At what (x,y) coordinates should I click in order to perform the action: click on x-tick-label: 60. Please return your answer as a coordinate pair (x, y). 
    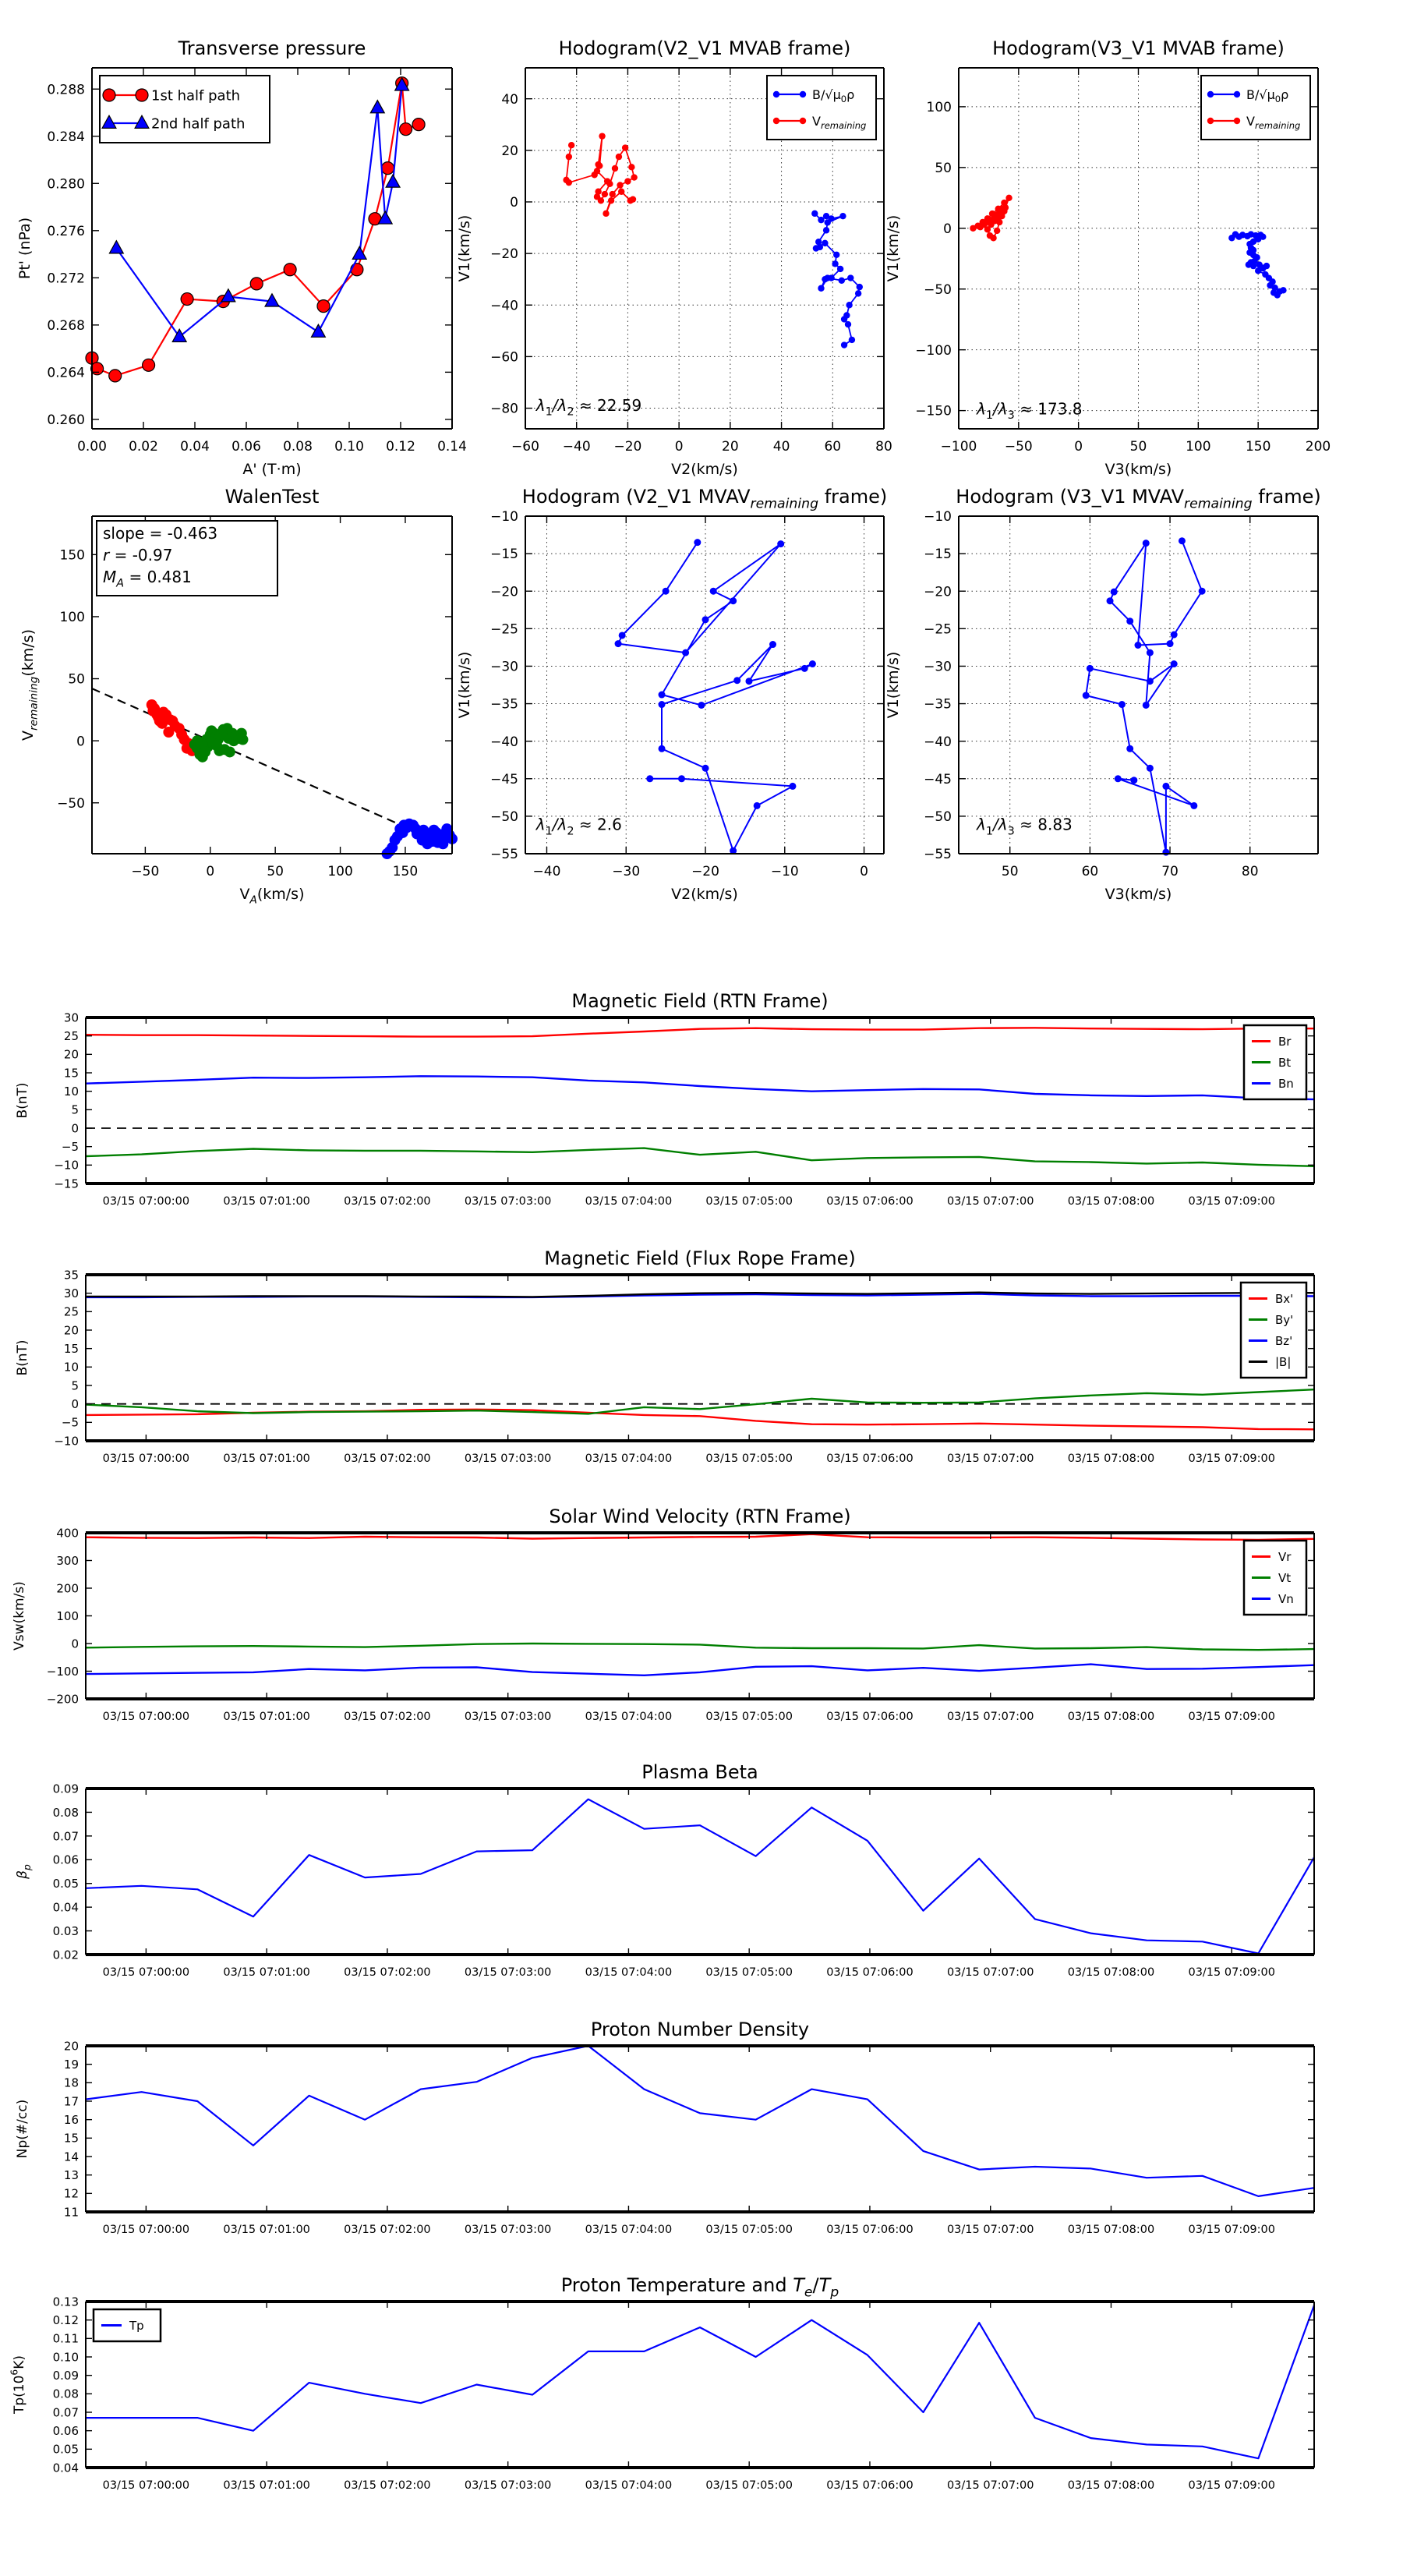
    Looking at the image, I should click on (1090, 871).